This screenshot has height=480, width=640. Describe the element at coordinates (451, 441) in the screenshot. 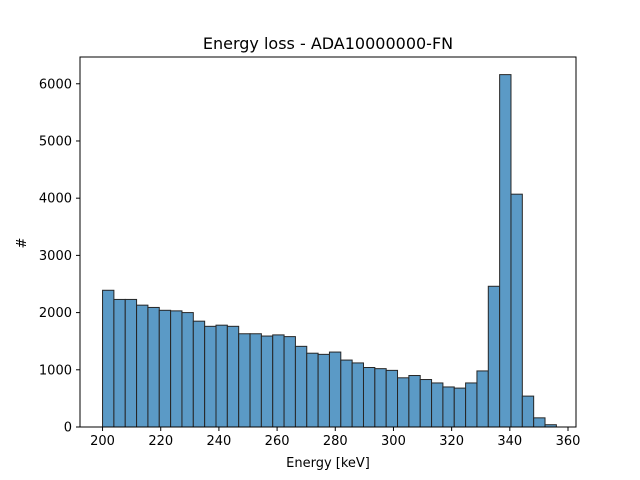

I see `x-tick-label: 320` at that location.